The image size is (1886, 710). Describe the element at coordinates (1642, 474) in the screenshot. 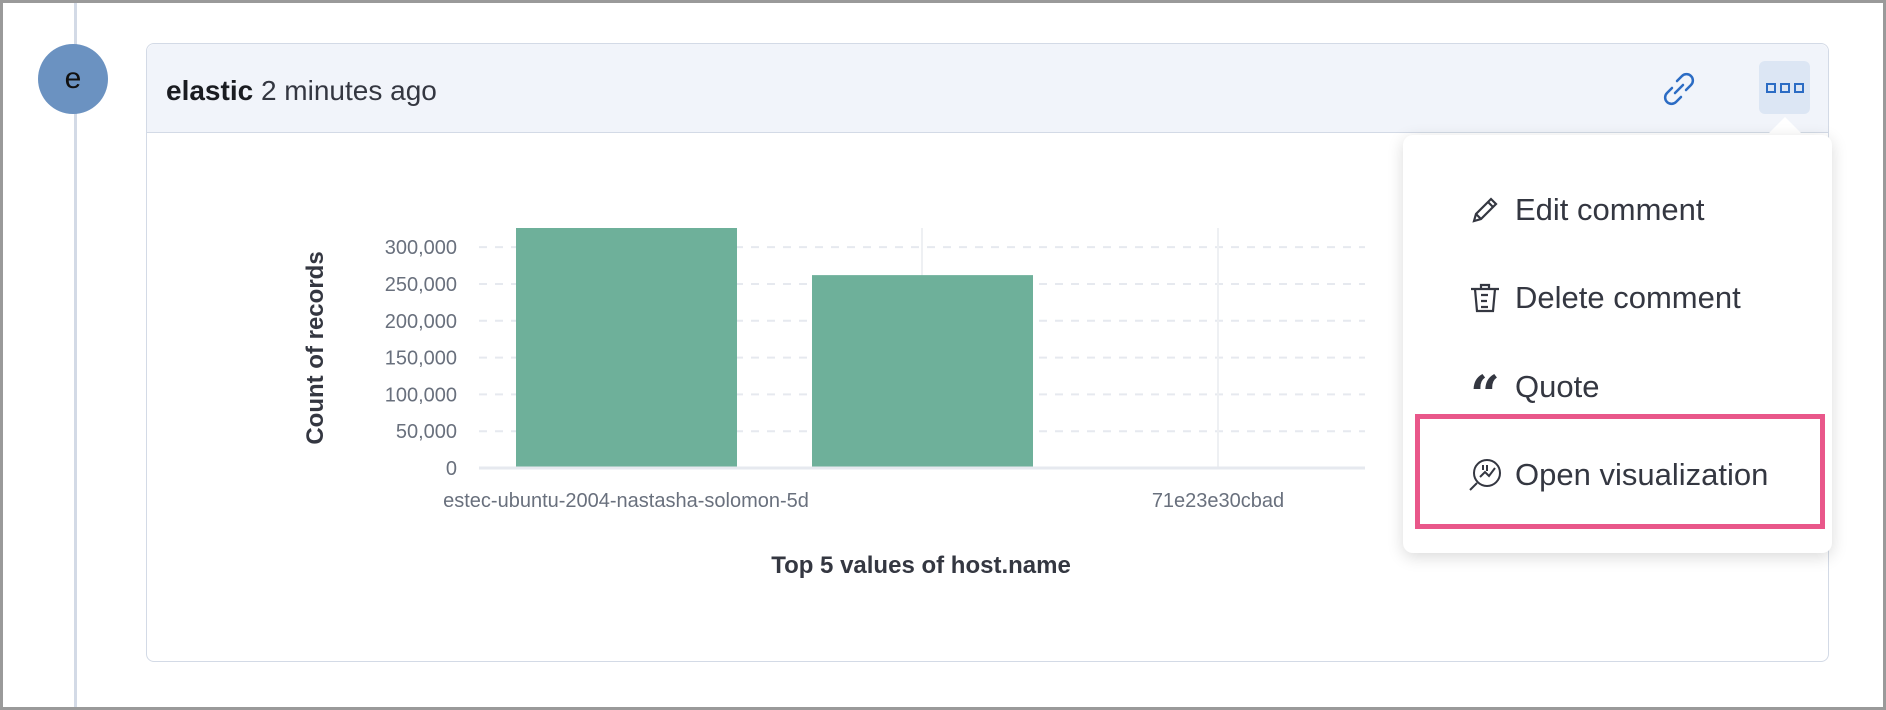

I see `menu-item-label: Open visualization` at that location.